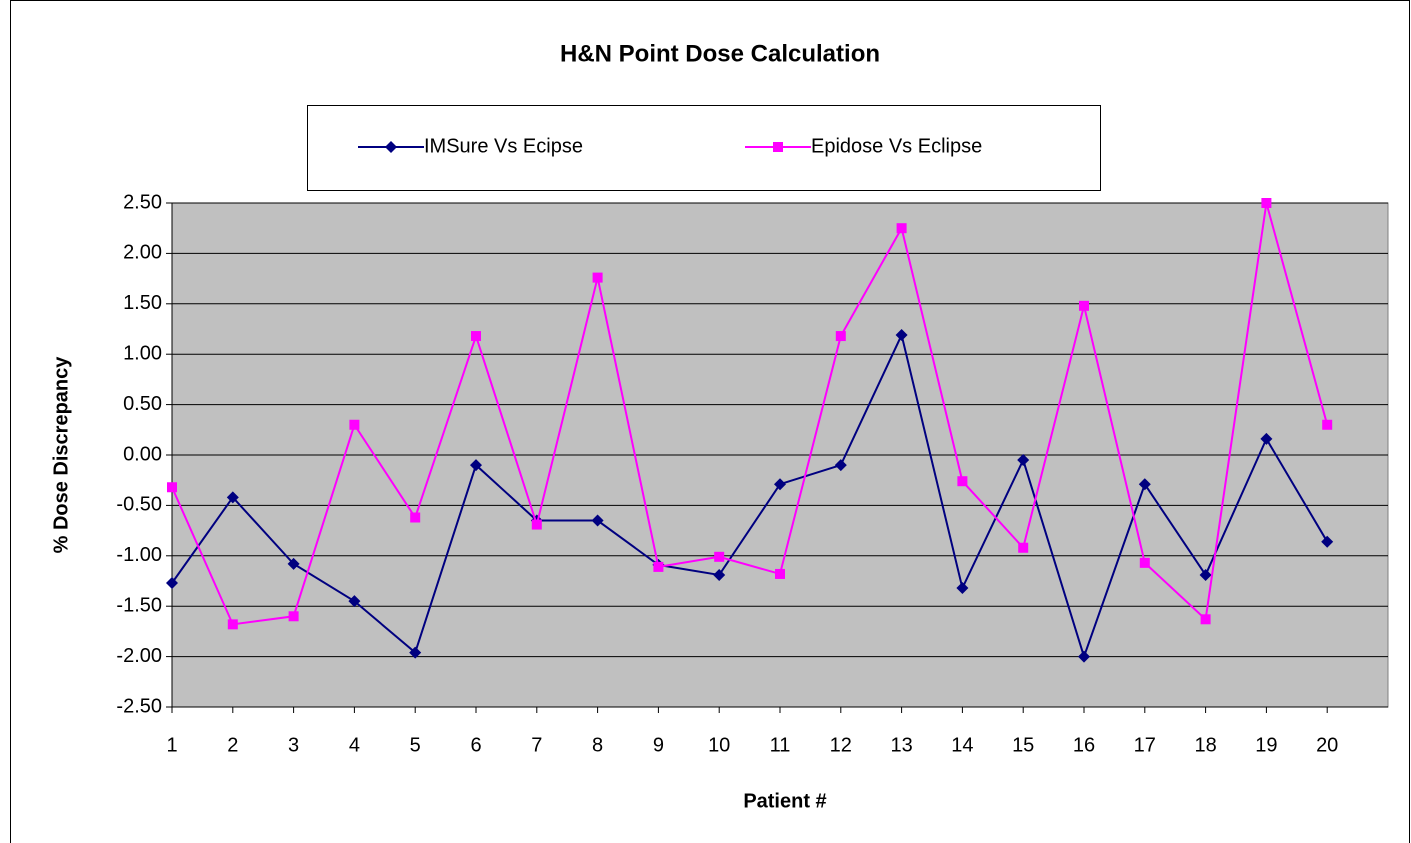 The width and height of the screenshot is (1411, 843). Describe the element at coordinates (719, 745) in the screenshot. I see `x-tick-label: 10` at that location.